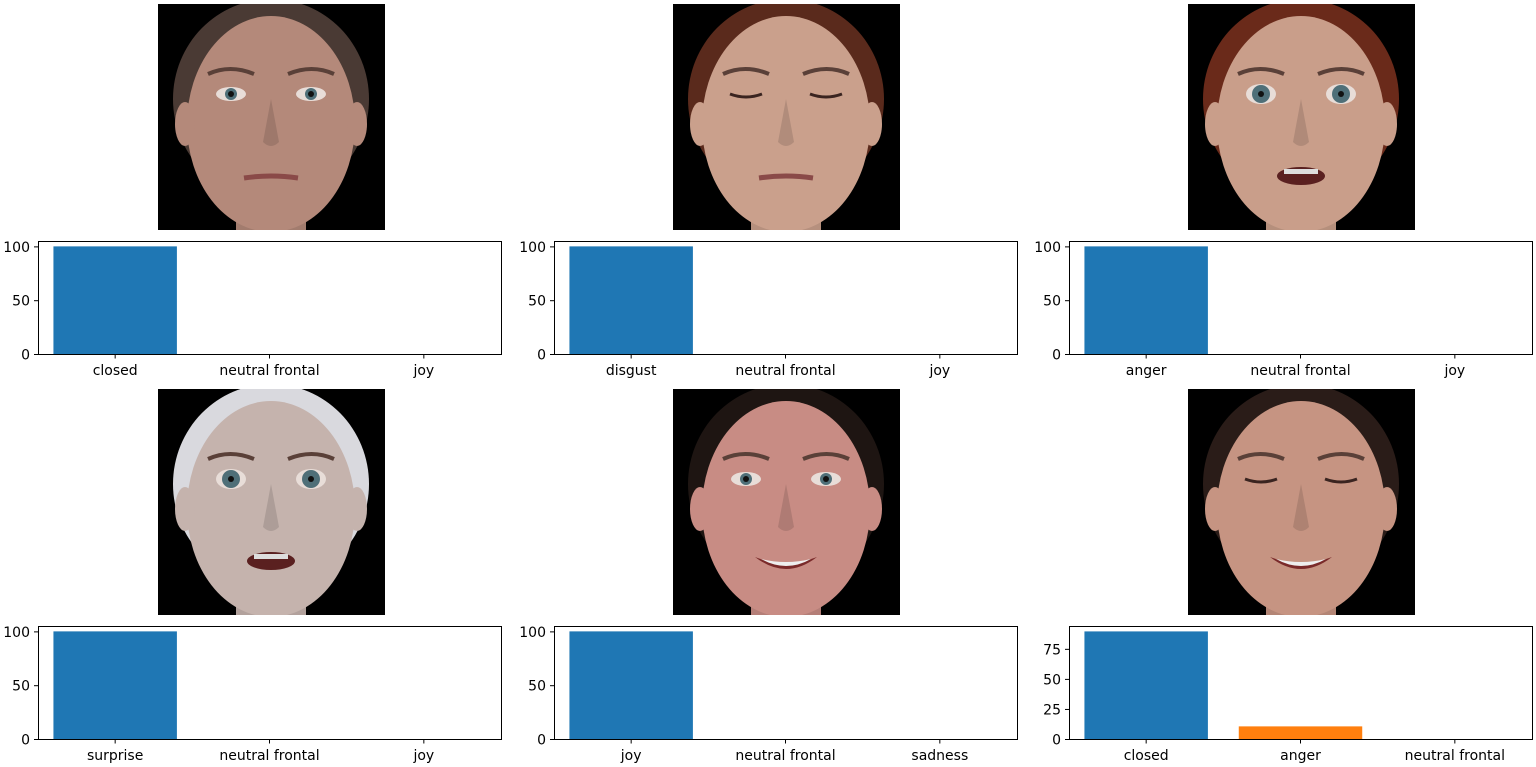 The width and height of the screenshot is (1536, 767). I want to click on x-tick-label: sadness, so click(939, 756).